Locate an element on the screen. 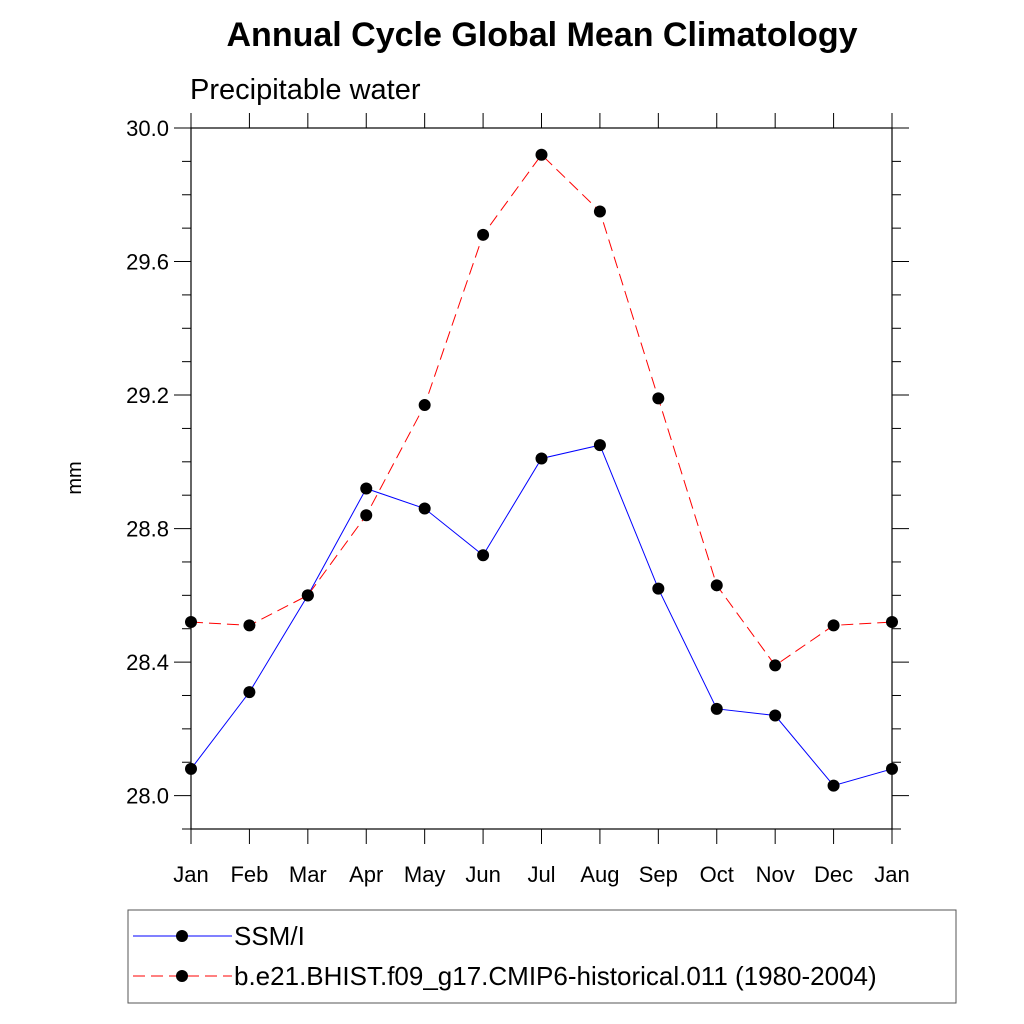  chart-subtitle: Precipitable water is located at coordinates (305, 90).